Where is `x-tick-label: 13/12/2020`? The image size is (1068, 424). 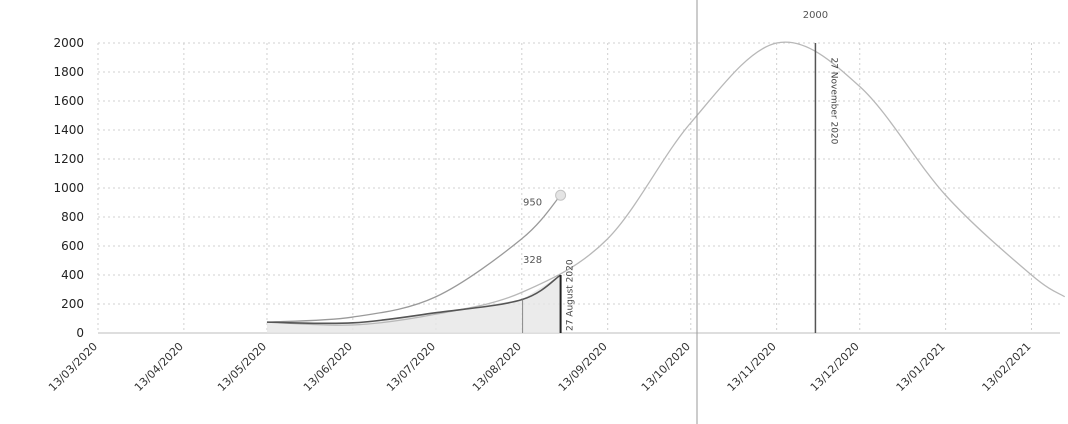
x-tick-label: 13/12/2020 is located at coordinates (835, 367).